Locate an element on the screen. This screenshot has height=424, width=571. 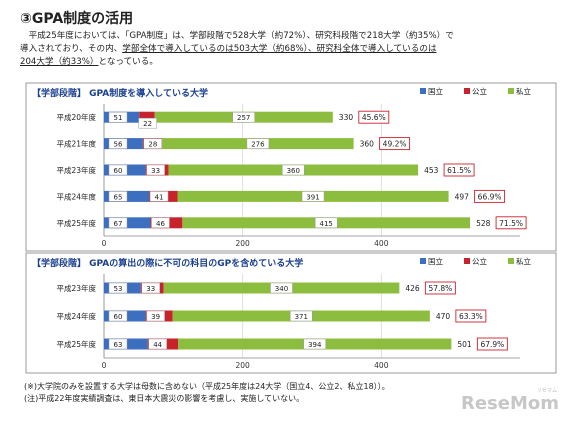
value-label-public-1: 28 is located at coordinates (152, 145).